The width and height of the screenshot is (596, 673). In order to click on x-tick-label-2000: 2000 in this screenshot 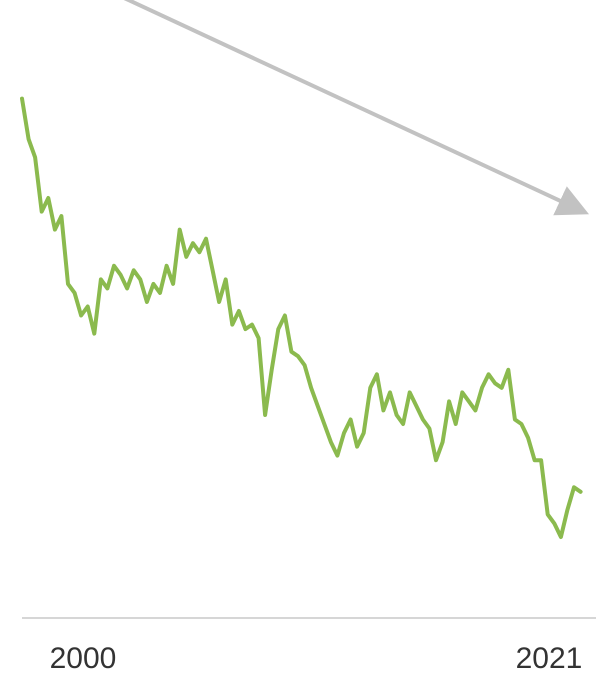, I will do `click(83, 657)`.